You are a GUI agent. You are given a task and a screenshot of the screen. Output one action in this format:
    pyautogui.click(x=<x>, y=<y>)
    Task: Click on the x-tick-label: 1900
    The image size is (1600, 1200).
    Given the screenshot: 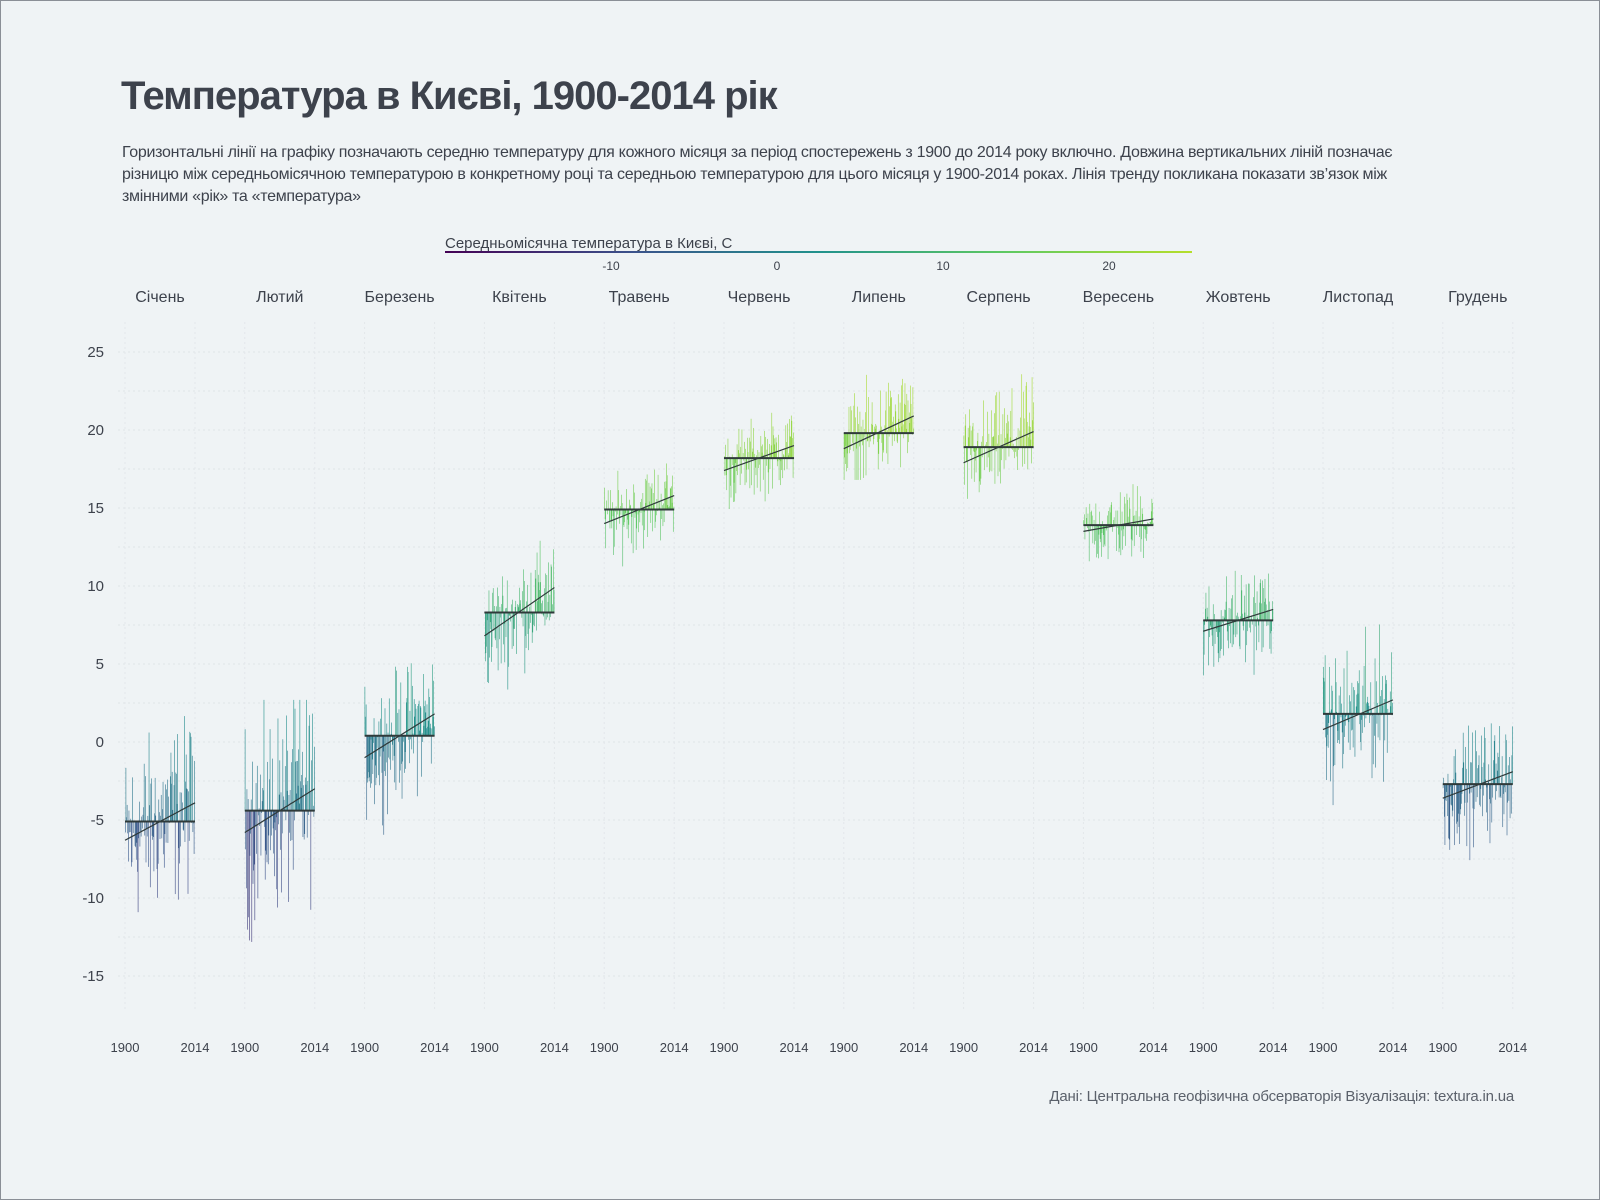 What is the action you would take?
    pyautogui.click(x=125, y=1047)
    